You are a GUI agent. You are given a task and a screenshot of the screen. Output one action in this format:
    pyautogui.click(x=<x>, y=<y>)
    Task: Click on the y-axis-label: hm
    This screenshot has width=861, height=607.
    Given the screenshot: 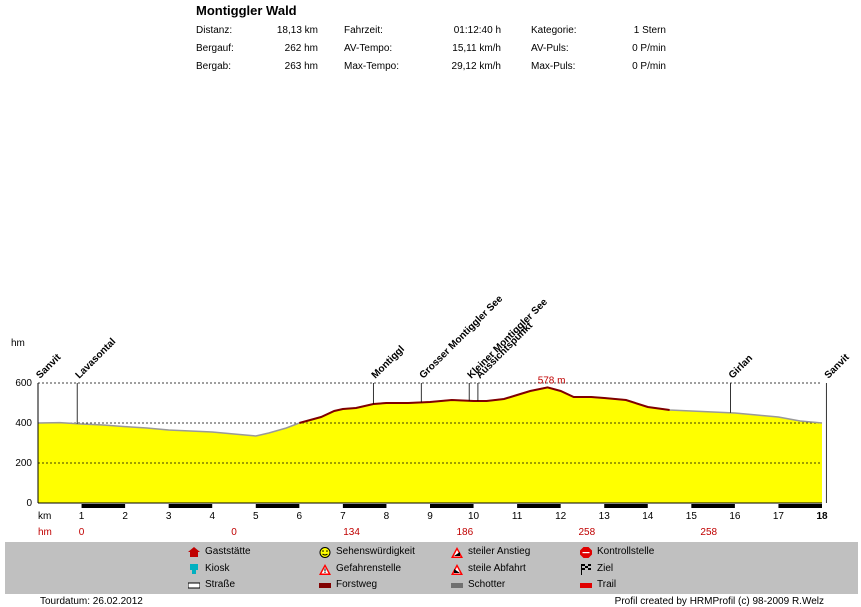 What is the action you would take?
    pyautogui.click(x=18, y=343)
    